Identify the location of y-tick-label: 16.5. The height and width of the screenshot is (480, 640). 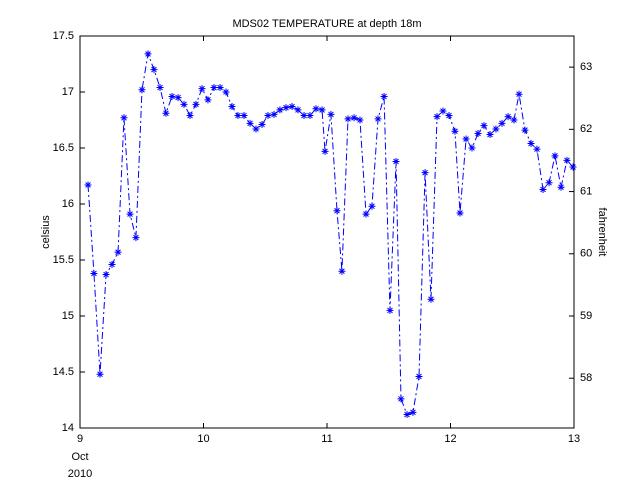
(63, 148).